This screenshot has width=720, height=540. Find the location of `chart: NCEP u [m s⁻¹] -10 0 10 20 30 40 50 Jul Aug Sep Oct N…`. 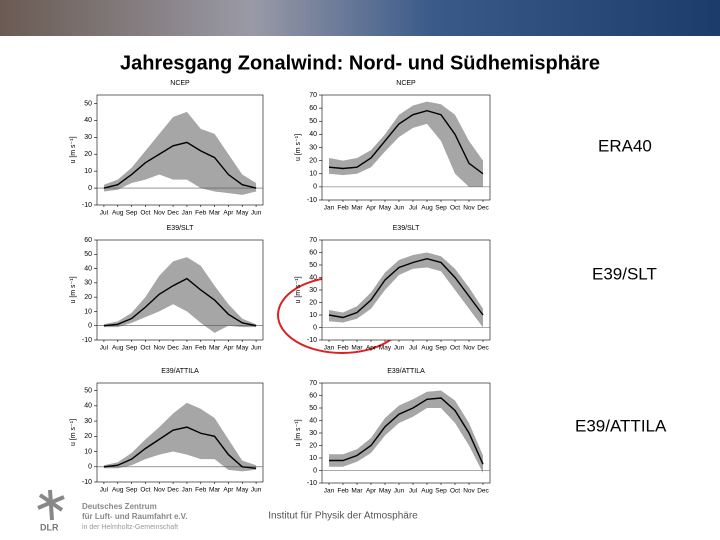

chart: NCEP u [m s⁻¹] -10 0 10 20 30 40 50 Jul Aug Sep Oct N… is located at coordinates (167, 148).